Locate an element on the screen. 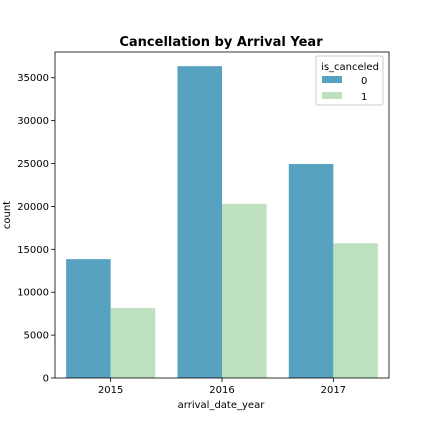  legend-label-0: 0 is located at coordinates (364, 81).